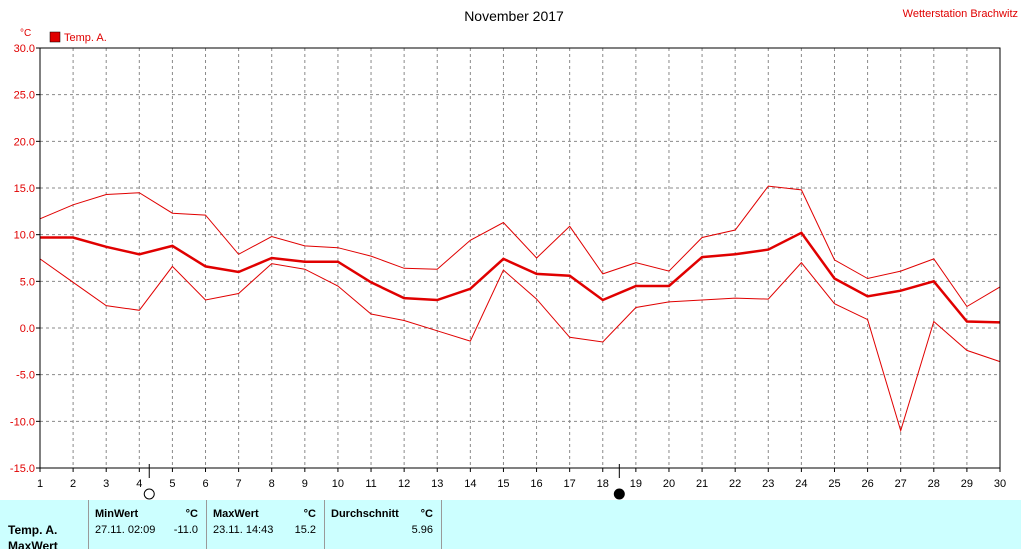 This screenshot has width=1021, height=549. What do you see at coordinates (735, 484) in the screenshot?
I see `x-tick-label: 22` at bounding box center [735, 484].